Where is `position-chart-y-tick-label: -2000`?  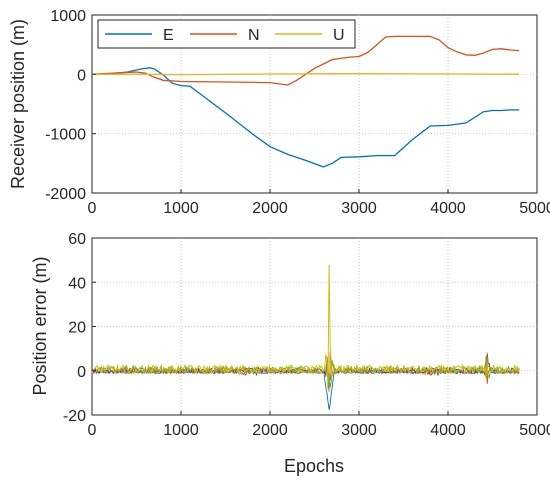 position-chart-y-tick-label: -2000 is located at coordinates (65, 194).